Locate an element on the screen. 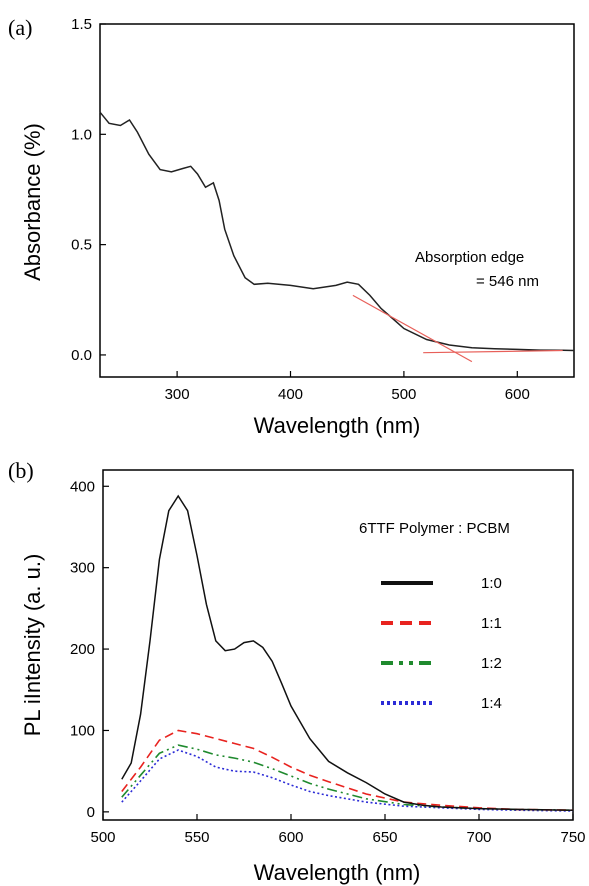  y-axis-title: Absorbance (%) is located at coordinates (32, 202).